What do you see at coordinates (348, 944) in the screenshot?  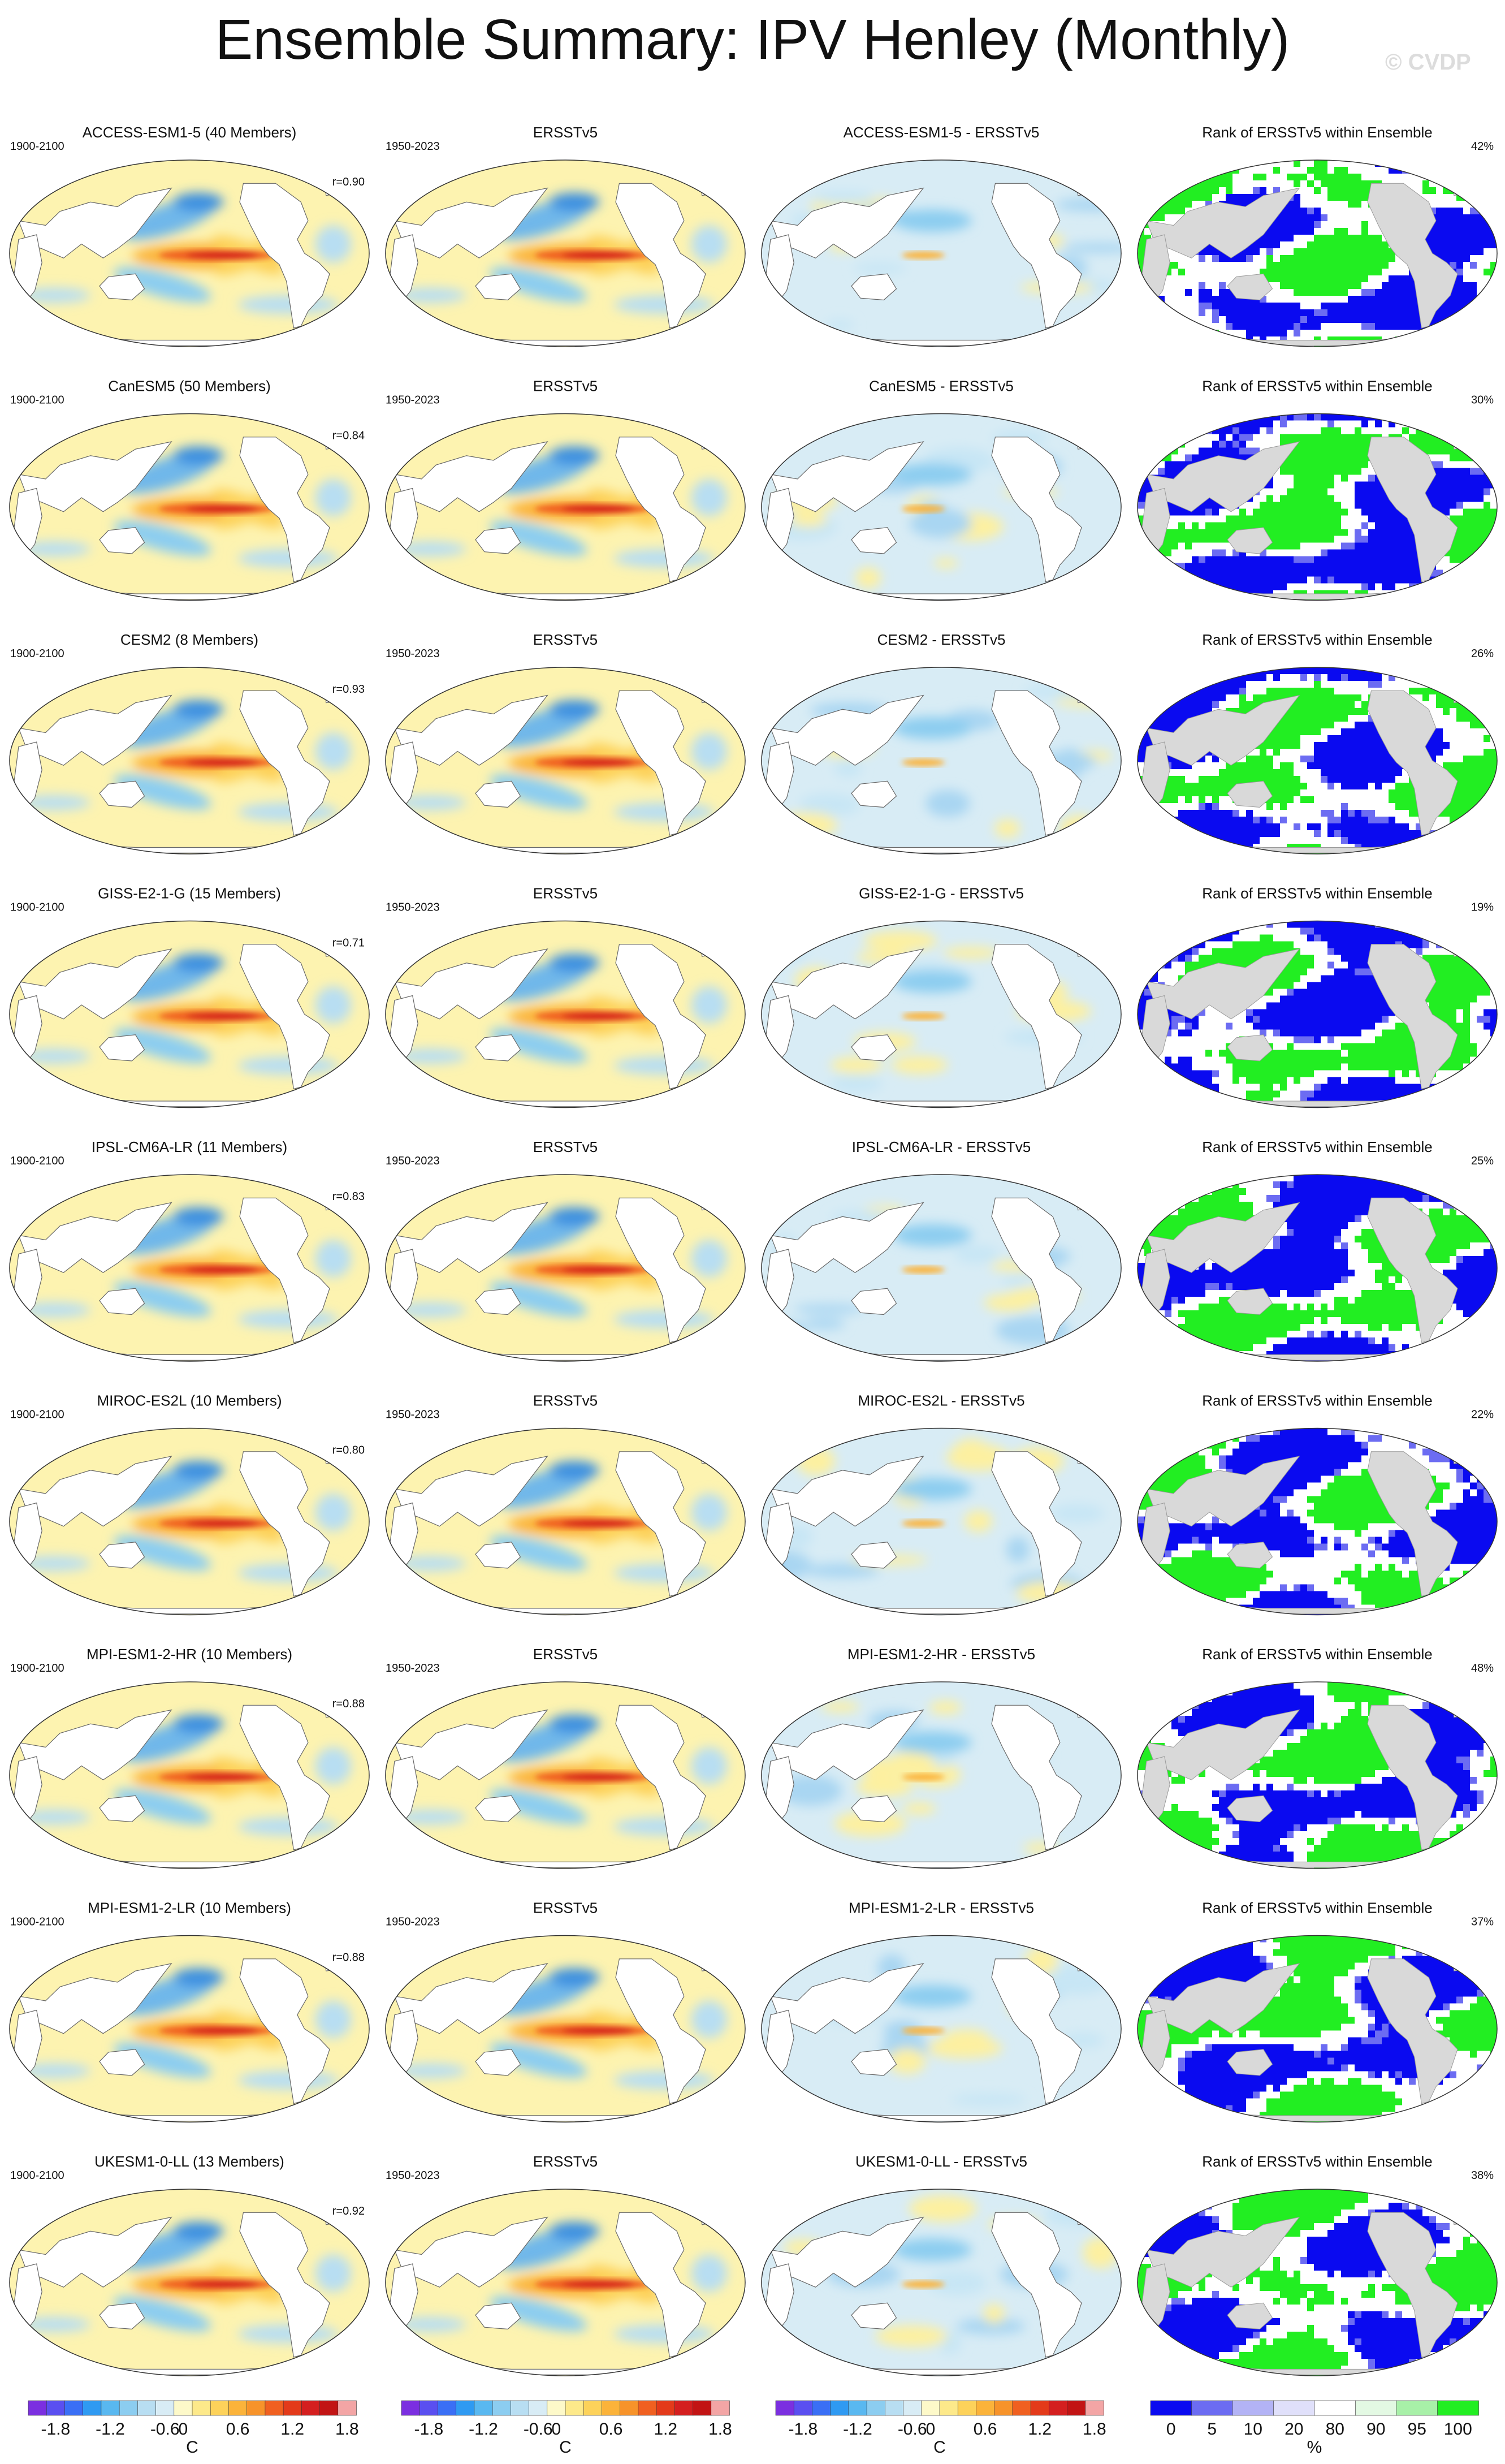 I see `pattern-correlation-label: r=0.71` at bounding box center [348, 944].